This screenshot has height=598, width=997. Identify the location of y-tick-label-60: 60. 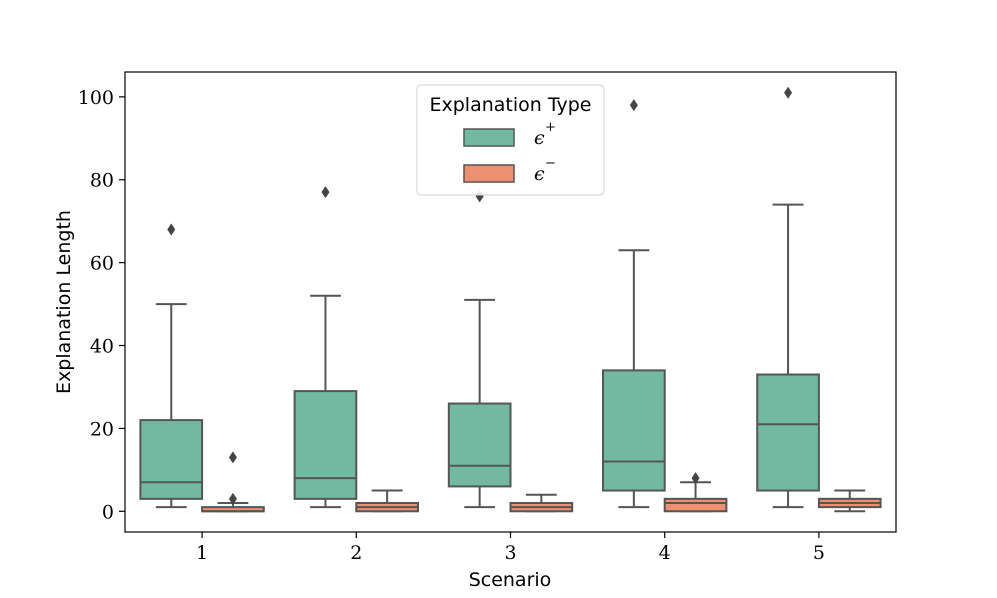
(102, 264).